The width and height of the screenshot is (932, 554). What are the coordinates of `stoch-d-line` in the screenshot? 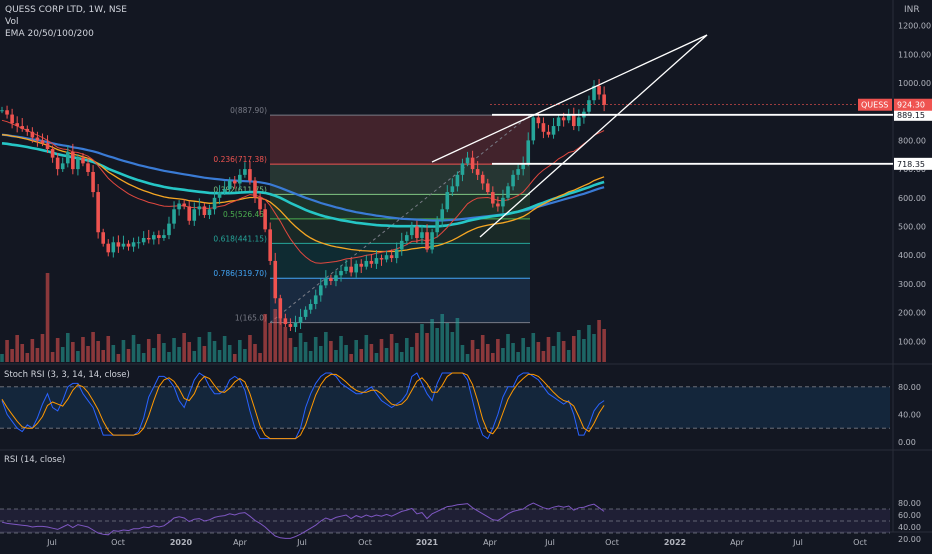 It's located at (303, 406).